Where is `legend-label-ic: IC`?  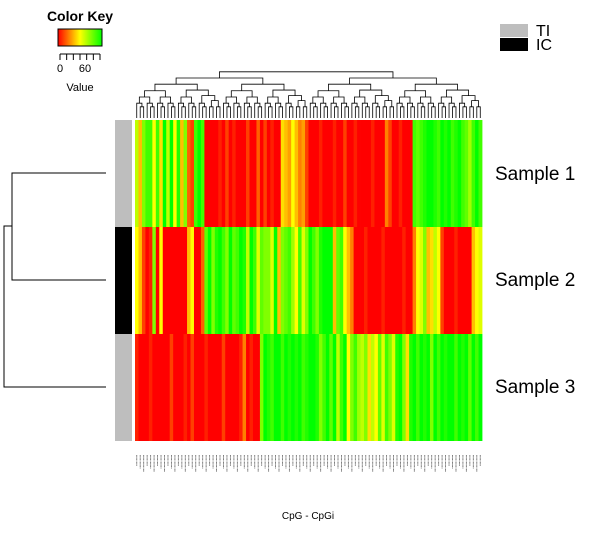 legend-label-ic: IC is located at coordinates (544, 45).